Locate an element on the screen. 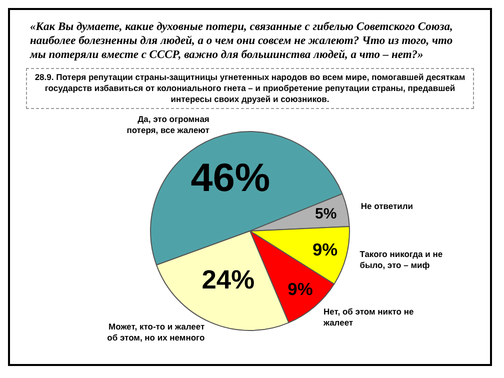  slice-label: Нет, об этом никто не жалеет is located at coordinates (368, 317).